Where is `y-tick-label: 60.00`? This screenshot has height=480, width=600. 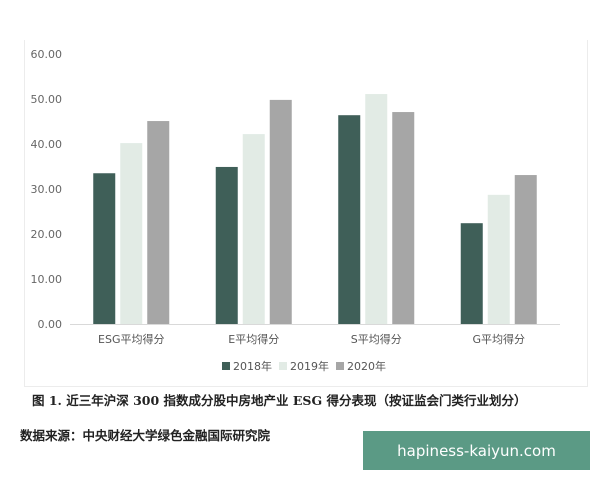 y-tick-label: 60.00 is located at coordinates (47, 54).